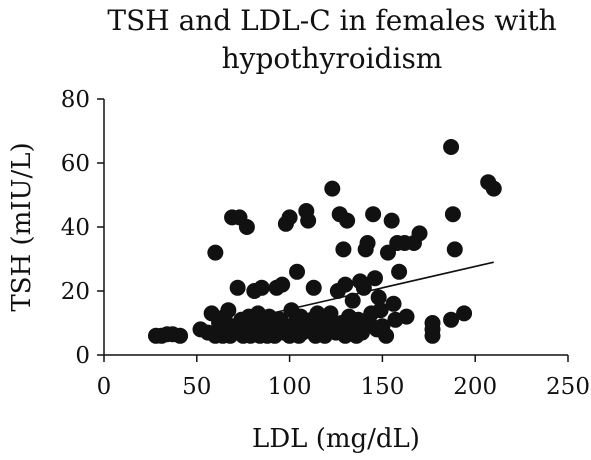 The image size is (591, 460). What do you see at coordinates (75, 292) in the screenshot?
I see `y-tick-label: 20` at bounding box center [75, 292].